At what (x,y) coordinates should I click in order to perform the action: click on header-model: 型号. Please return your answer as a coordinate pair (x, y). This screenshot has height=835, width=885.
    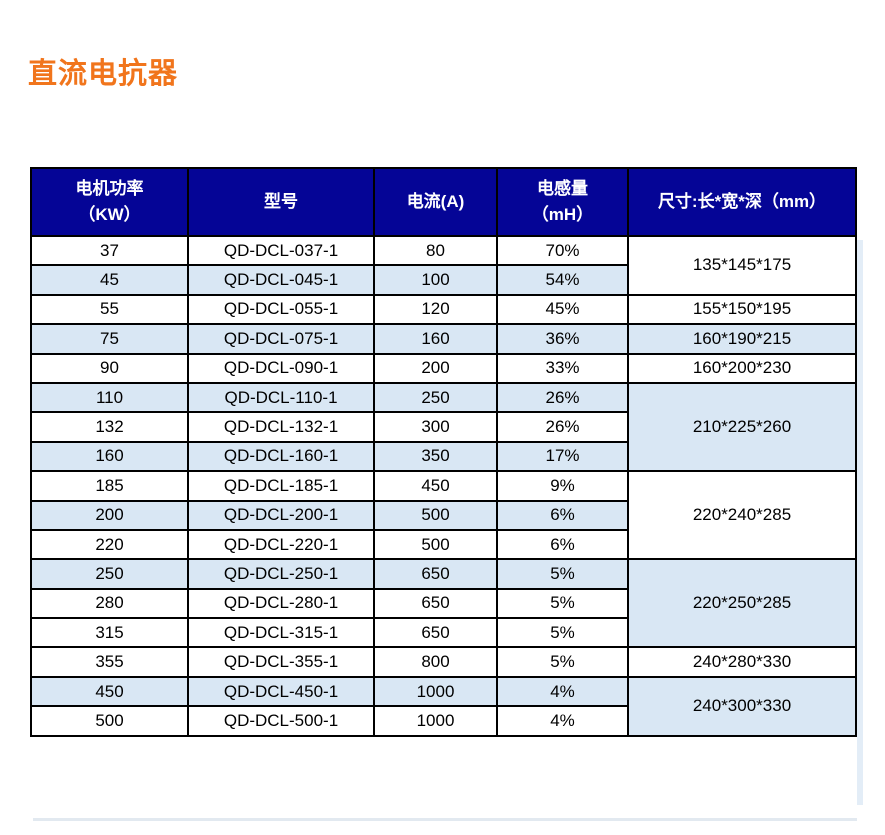
    Looking at the image, I should click on (281, 202).